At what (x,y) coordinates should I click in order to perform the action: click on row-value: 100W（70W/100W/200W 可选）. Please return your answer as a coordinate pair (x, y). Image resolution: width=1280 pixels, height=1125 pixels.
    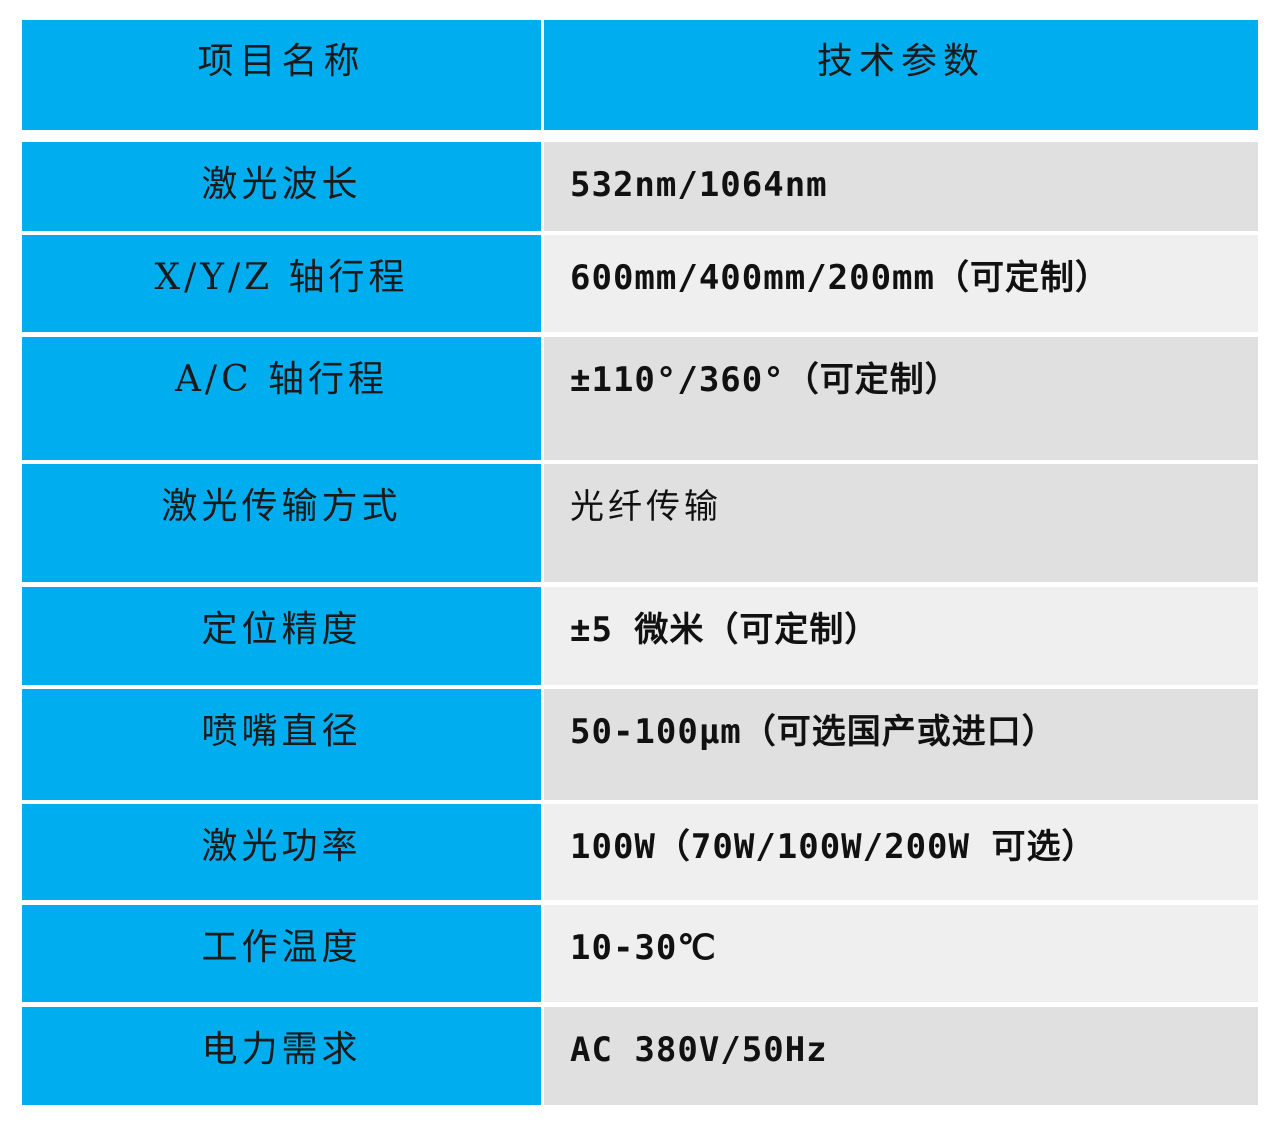
    Looking at the image, I should click on (901, 852).